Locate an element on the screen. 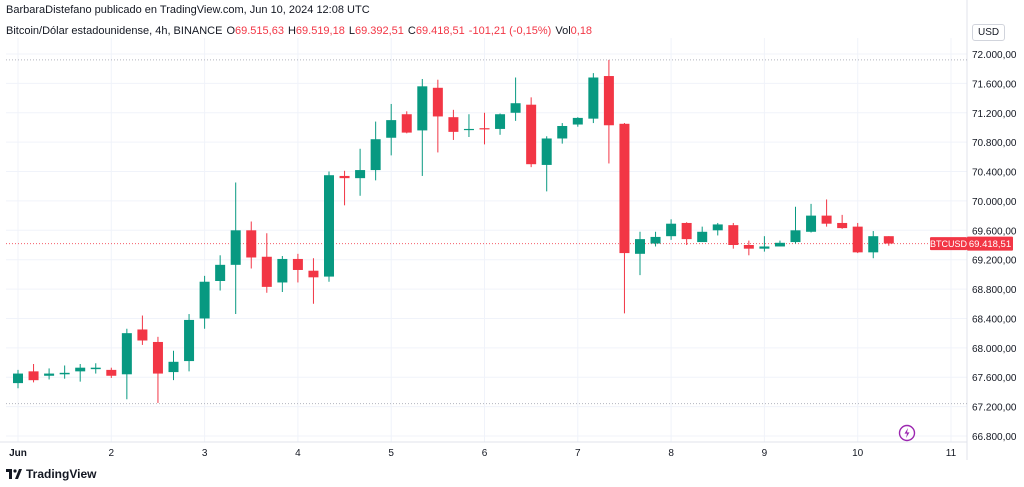 Image resolution: width=1024 pixels, height=487 pixels. y-tick-label: 68.800,00 is located at coordinates (994, 290).